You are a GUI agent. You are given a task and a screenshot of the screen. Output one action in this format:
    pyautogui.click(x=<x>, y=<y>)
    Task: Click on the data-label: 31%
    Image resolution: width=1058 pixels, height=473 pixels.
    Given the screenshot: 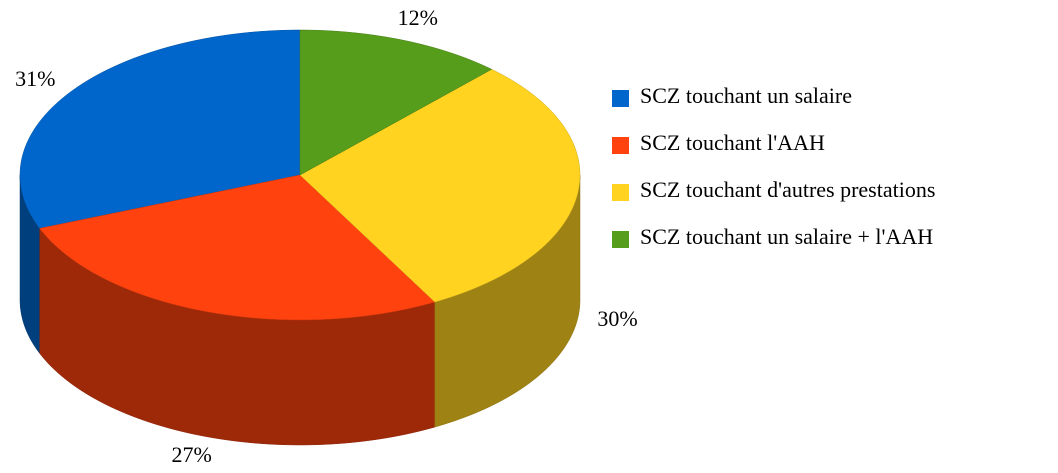 What is the action you would take?
    pyautogui.click(x=35, y=78)
    